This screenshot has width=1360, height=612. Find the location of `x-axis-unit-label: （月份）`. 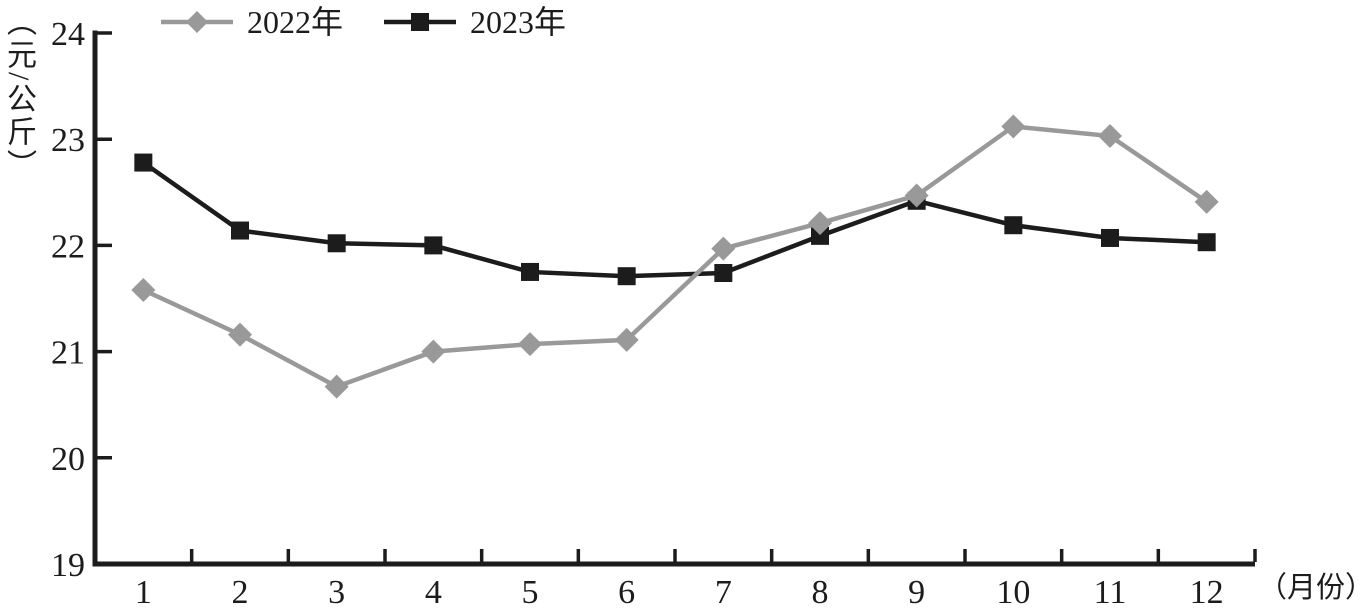

x-axis-unit-label: （月份） is located at coordinates (1309, 588).